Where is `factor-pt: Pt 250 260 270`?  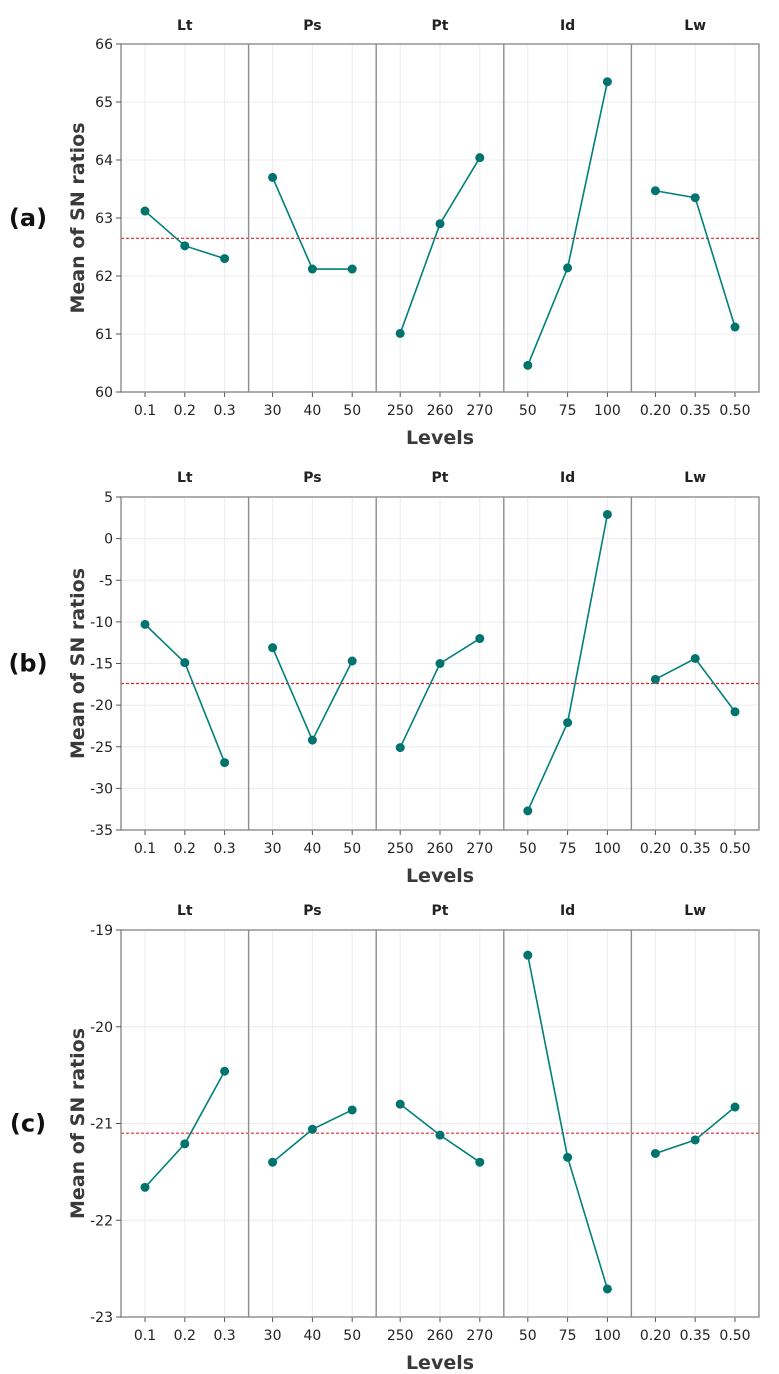 factor-pt: Pt 250 260 270 is located at coordinates (440, 663).